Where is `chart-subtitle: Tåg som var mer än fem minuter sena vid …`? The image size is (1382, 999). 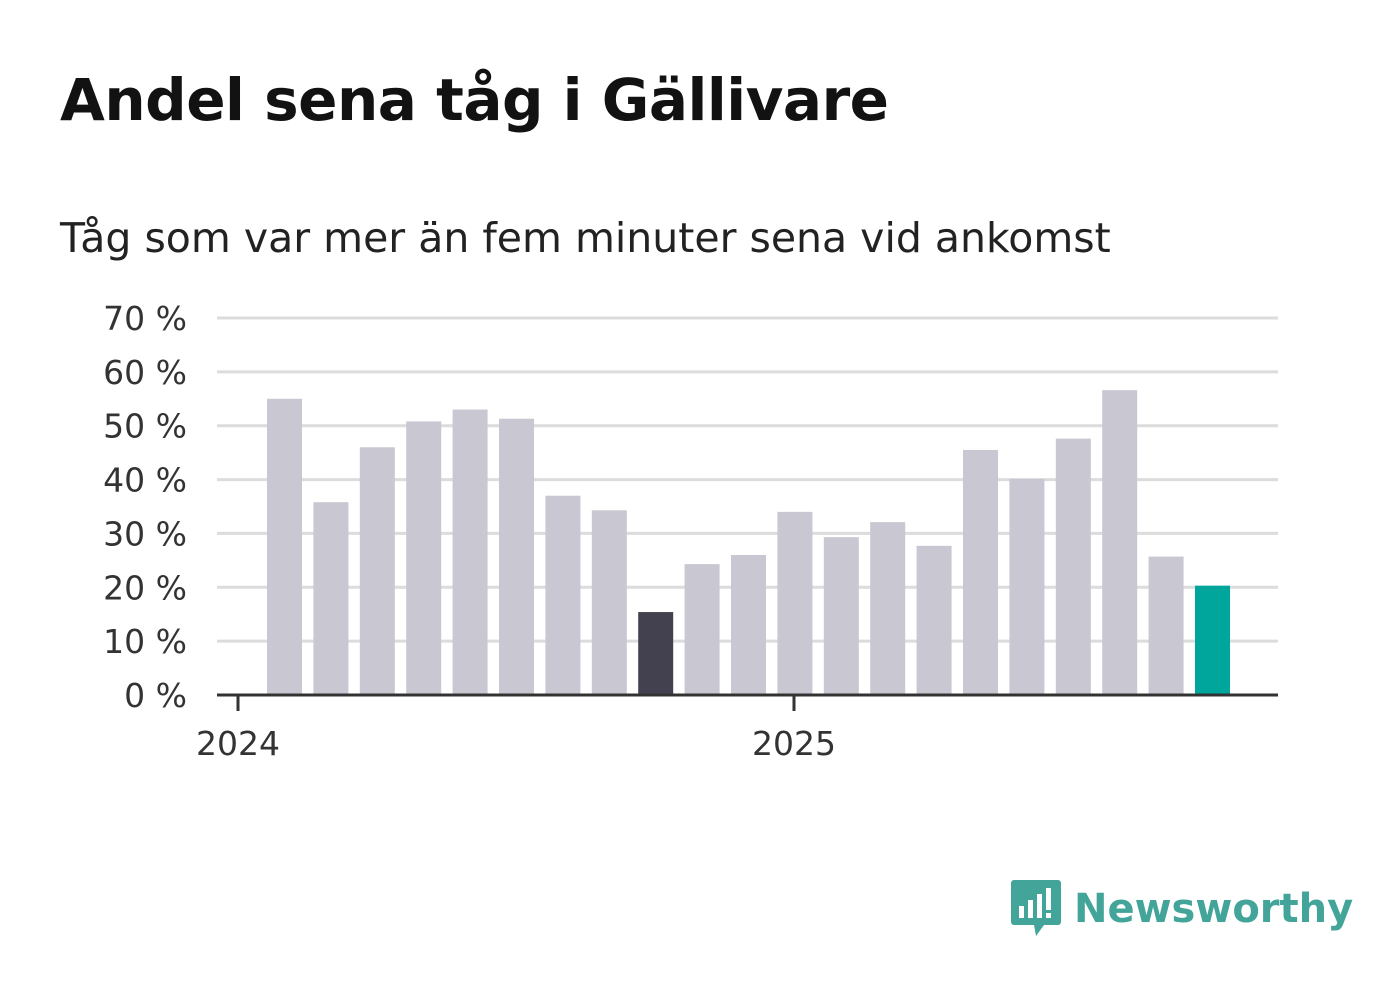 chart-subtitle: Tåg som var mer än fem minuter sena vid … is located at coordinates (585, 238).